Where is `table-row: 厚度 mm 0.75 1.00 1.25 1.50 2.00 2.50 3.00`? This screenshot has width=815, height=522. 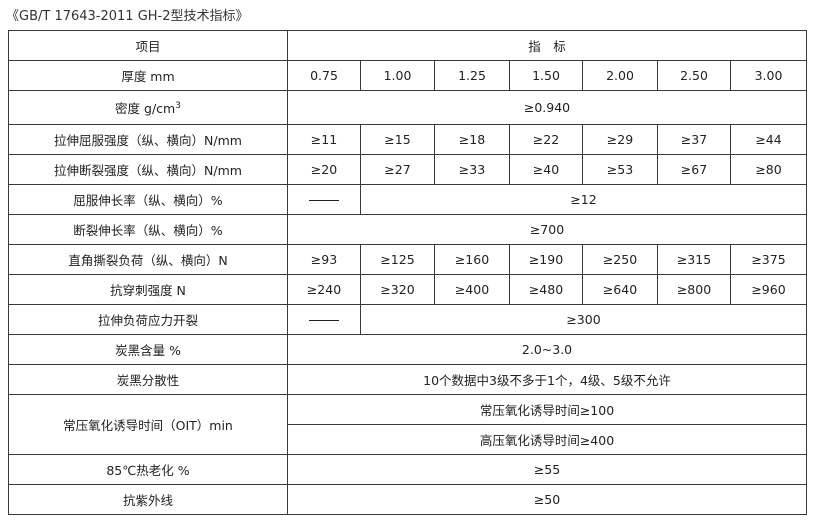 table-row: 厚度 mm 0.75 1.00 1.25 1.50 2.00 2.50 3.00 is located at coordinates (408, 75).